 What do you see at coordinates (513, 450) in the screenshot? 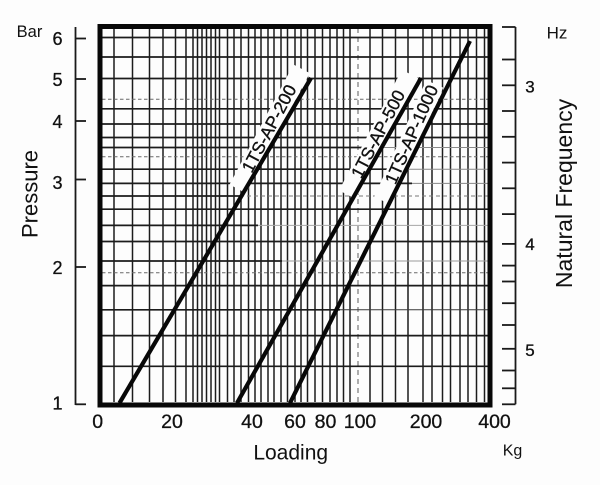
I see `svg-text: Kg` at bounding box center [513, 450].